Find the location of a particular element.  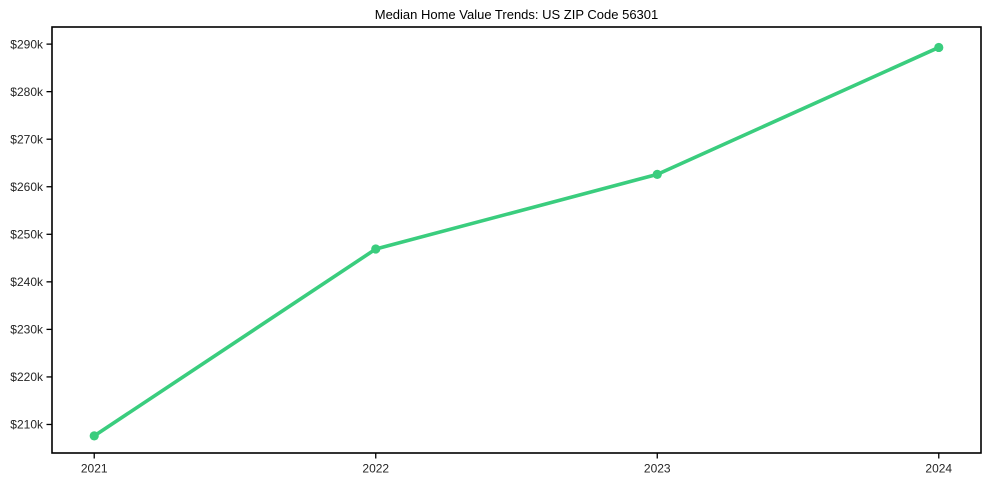

x-tick-label: 2021 is located at coordinates (94, 469).